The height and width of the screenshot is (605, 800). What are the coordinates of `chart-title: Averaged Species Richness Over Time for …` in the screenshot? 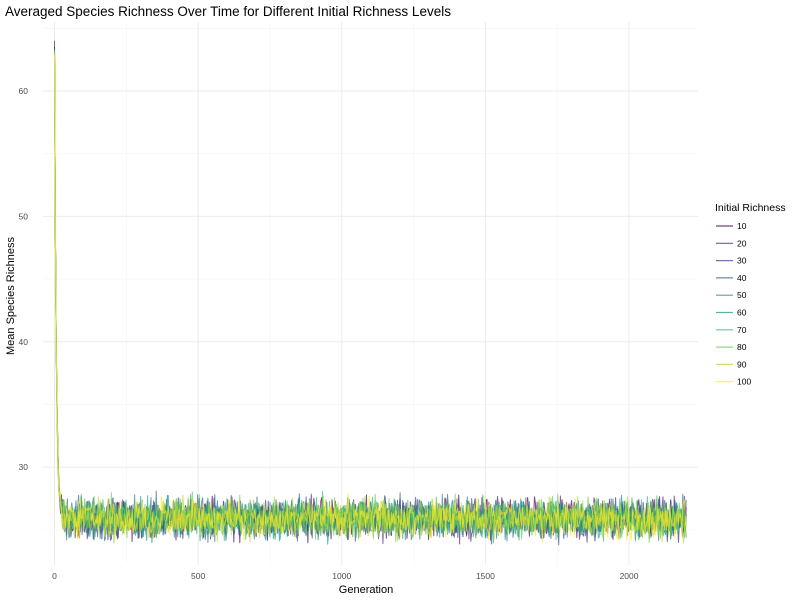 It's located at (228, 11).